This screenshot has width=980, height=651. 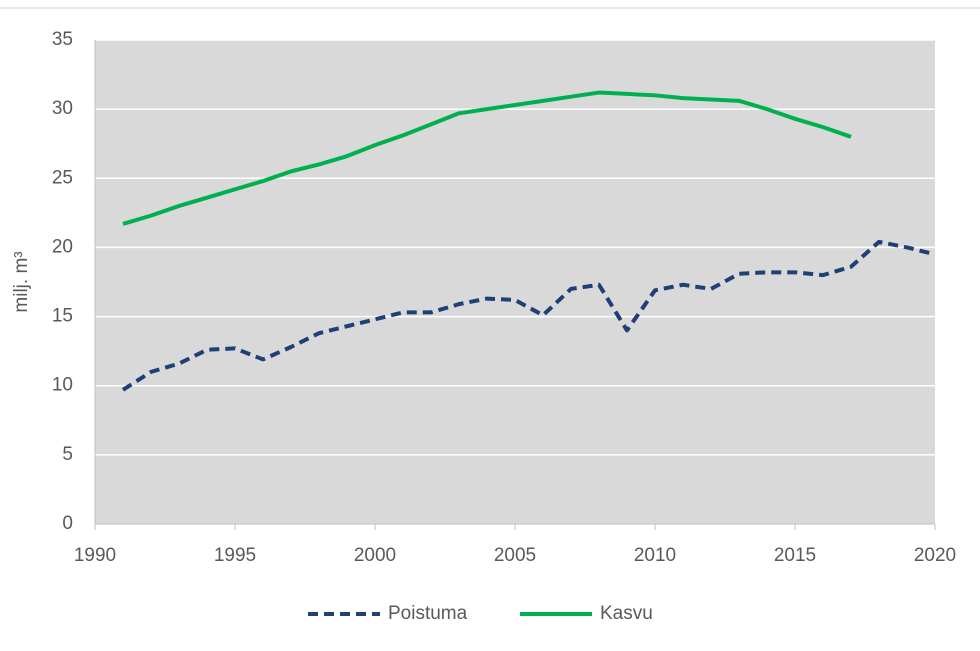 What do you see at coordinates (62, 246) in the screenshot?
I see `y-tick-label: 20` at bounding box center [62, 246].